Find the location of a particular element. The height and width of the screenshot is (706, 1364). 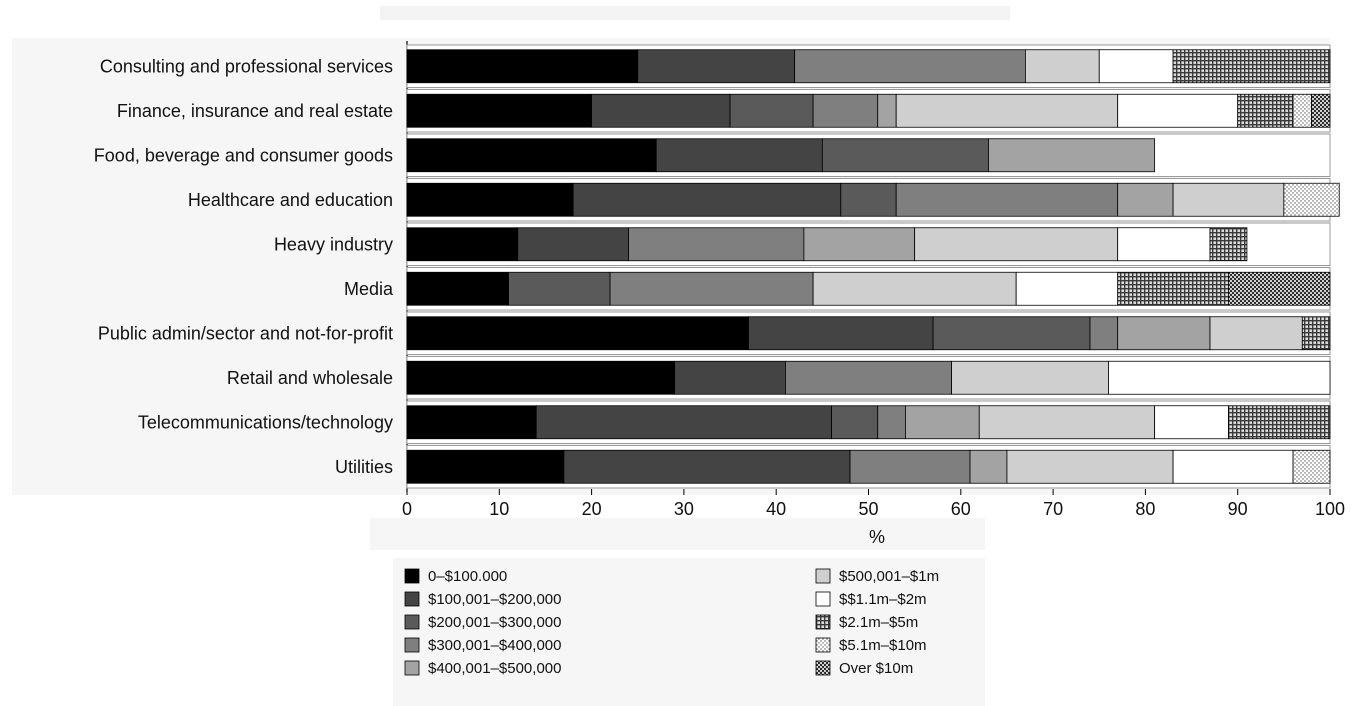

x-axis: 0 10 20 30 40 50 60 70 80 90 100% is located at coordinates (873, 518).